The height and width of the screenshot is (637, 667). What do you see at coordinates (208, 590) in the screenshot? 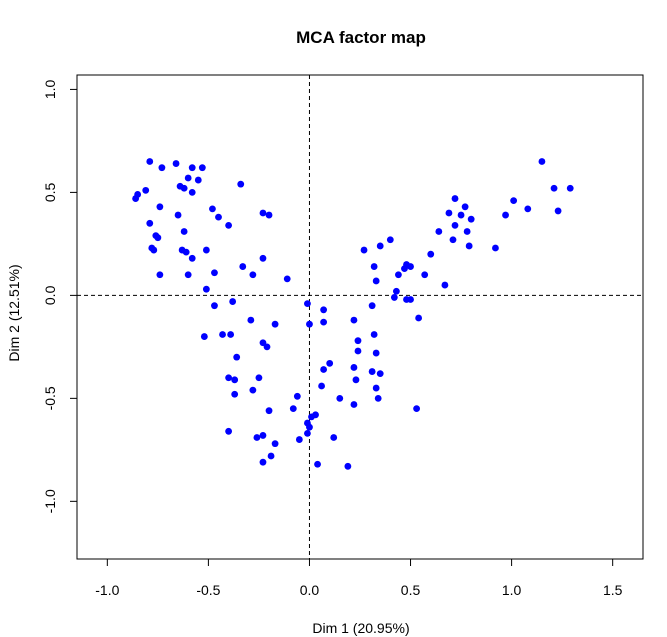
I see `x-tick-label: -0.5` at bounding box center [208, 590].